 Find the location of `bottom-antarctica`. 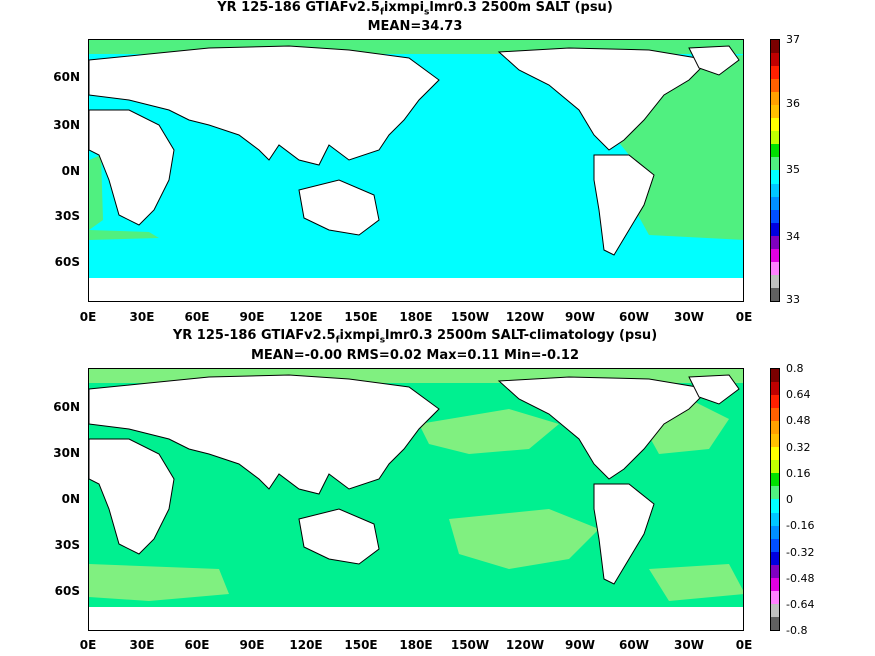

bottom-antarctica is located at coordinates (416, 618).